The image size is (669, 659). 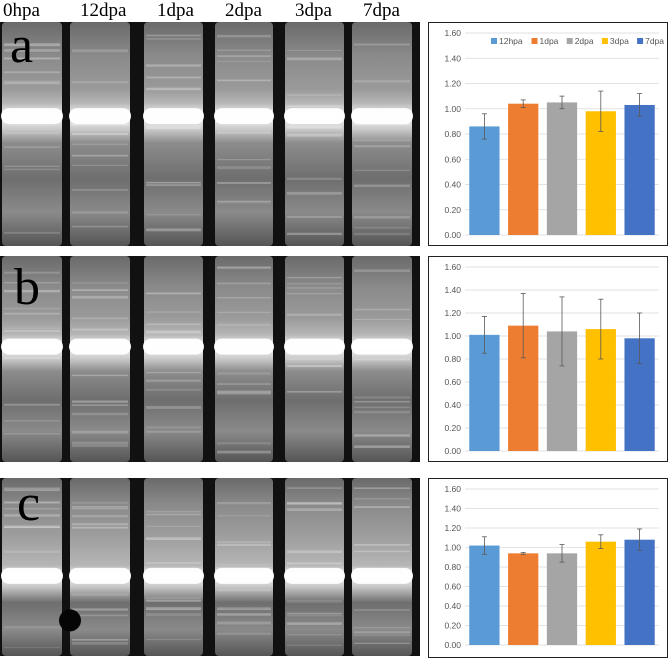 What do you see at coordinates (243, 10) in the screenshot?
I see `lane-label: 2dpa` at bounding box center [243, 10].